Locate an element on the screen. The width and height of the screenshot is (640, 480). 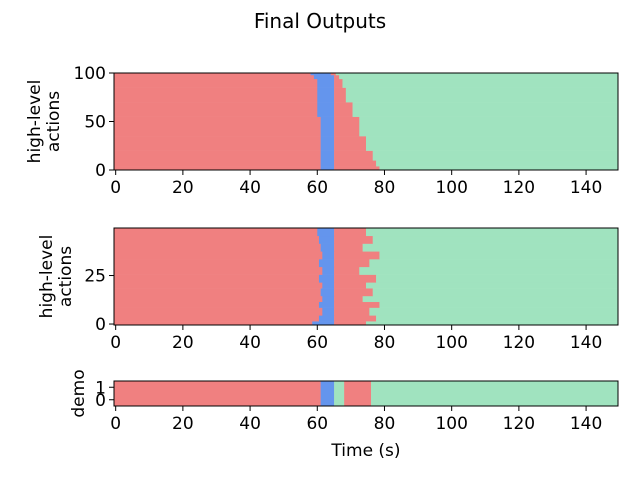
figure-title: Final Outputs is located at coordinates (320, 21).